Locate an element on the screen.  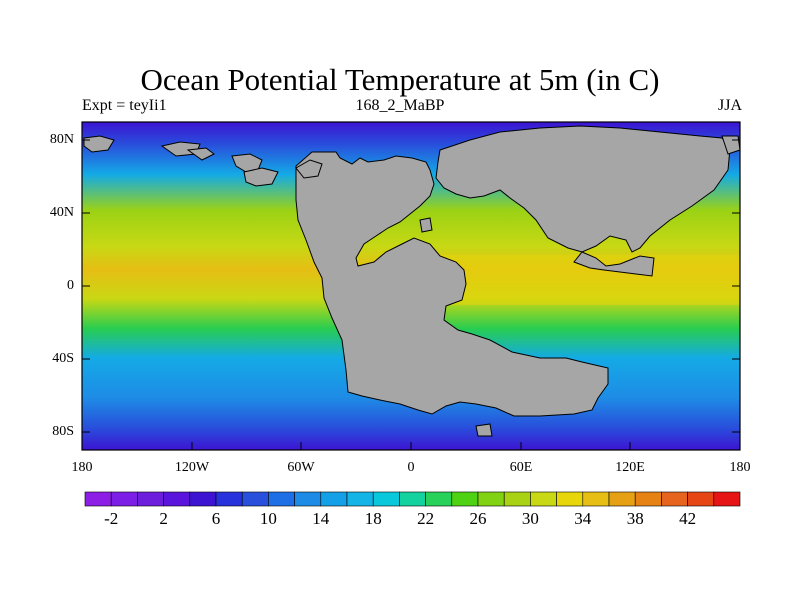
colorbar-label: 30 is located at coordinates (530, 518).